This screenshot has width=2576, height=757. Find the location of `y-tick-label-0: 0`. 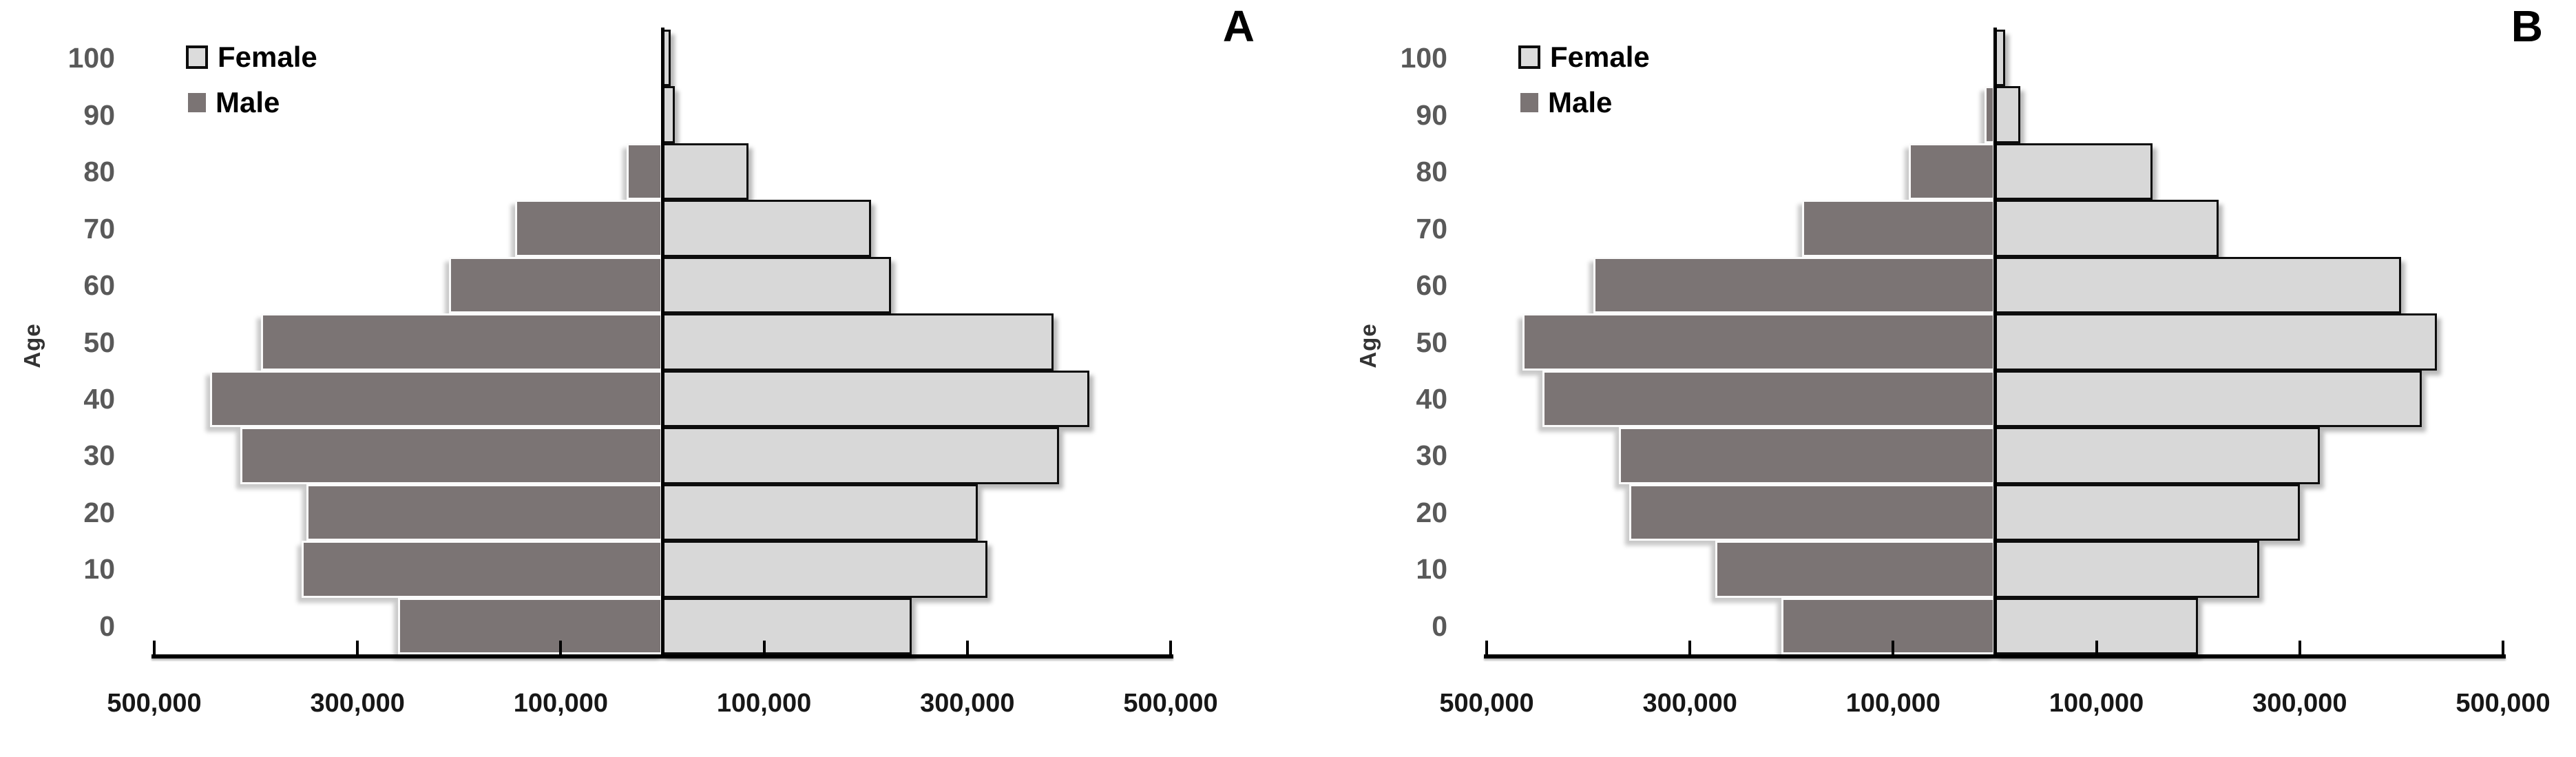

y-tick-label-0: 0 is located at coordinates (107, 626).